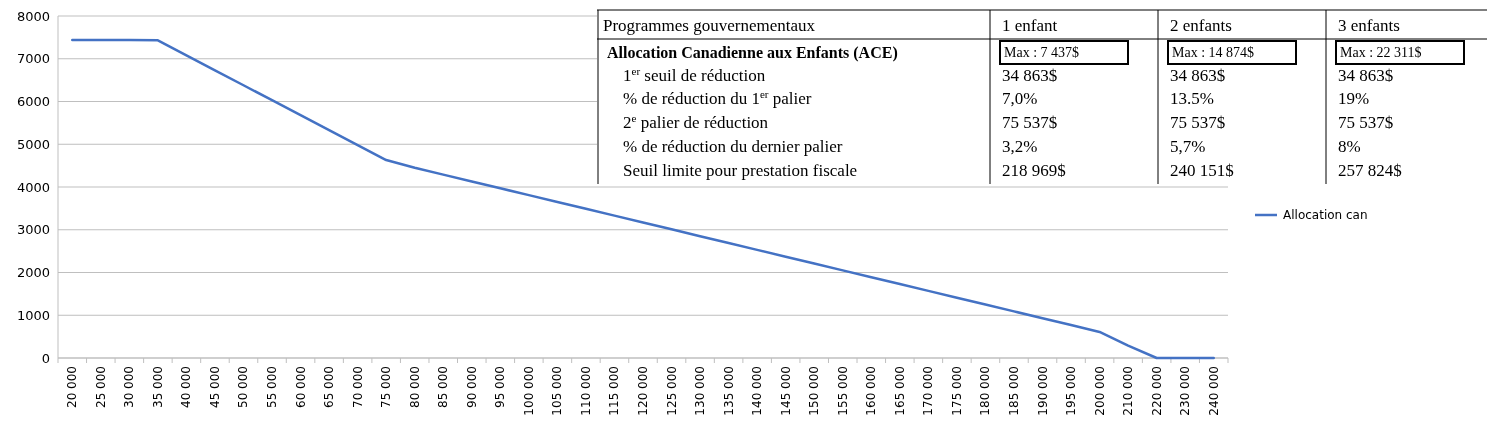  I want to click on x-tick-label: 140 000, so click(757, 391).